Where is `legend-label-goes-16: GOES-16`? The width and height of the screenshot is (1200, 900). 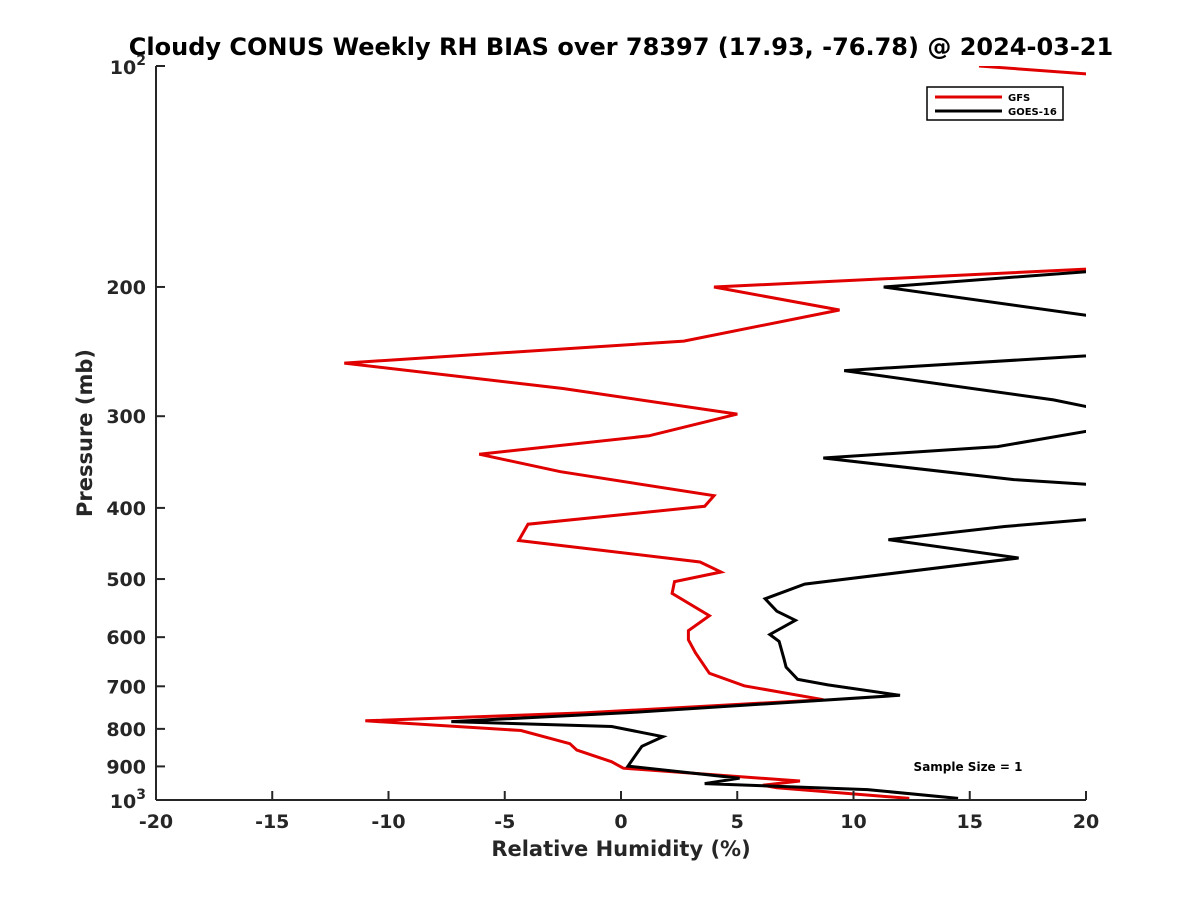 legend-label-goes-16: GOES-16 is located at coordinates (1032, 112).